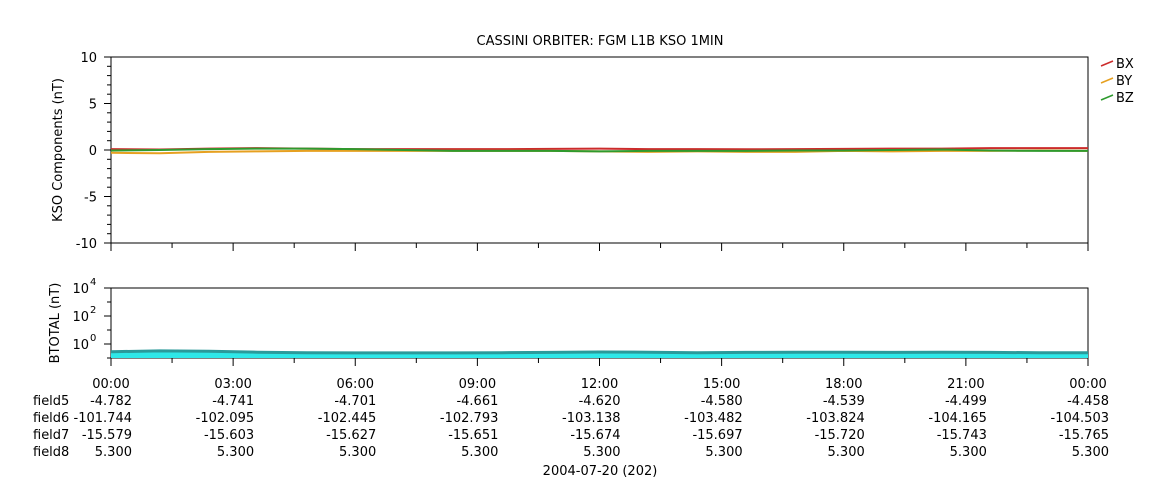 The width and height of the screenshot is (1172, 485). What do you see at coordinates (599, 362) in the screenshot?
I see `btotal-x-ticks` at bounding box center [599, 362].